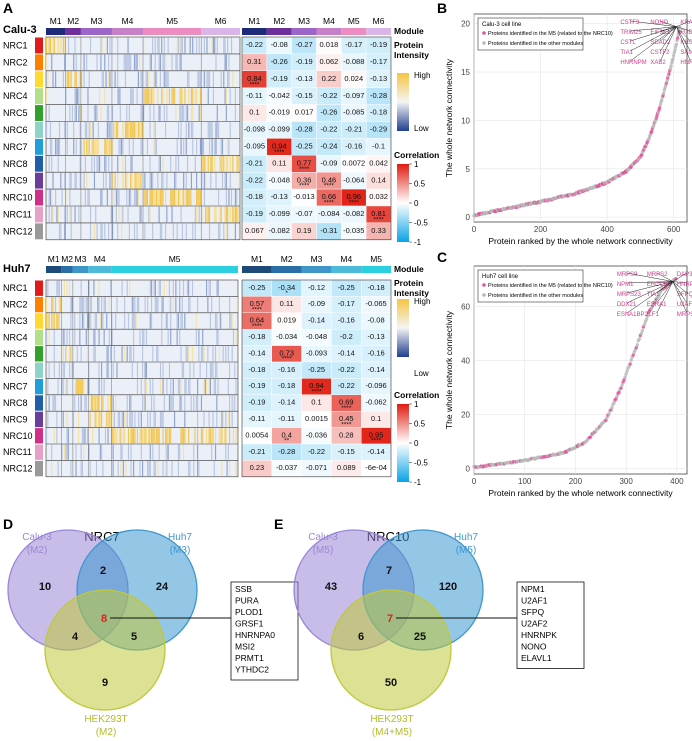 The width and height of the screenshot is (692, 741). I want to click on correlation-value: -0.28, so click(378, 95).